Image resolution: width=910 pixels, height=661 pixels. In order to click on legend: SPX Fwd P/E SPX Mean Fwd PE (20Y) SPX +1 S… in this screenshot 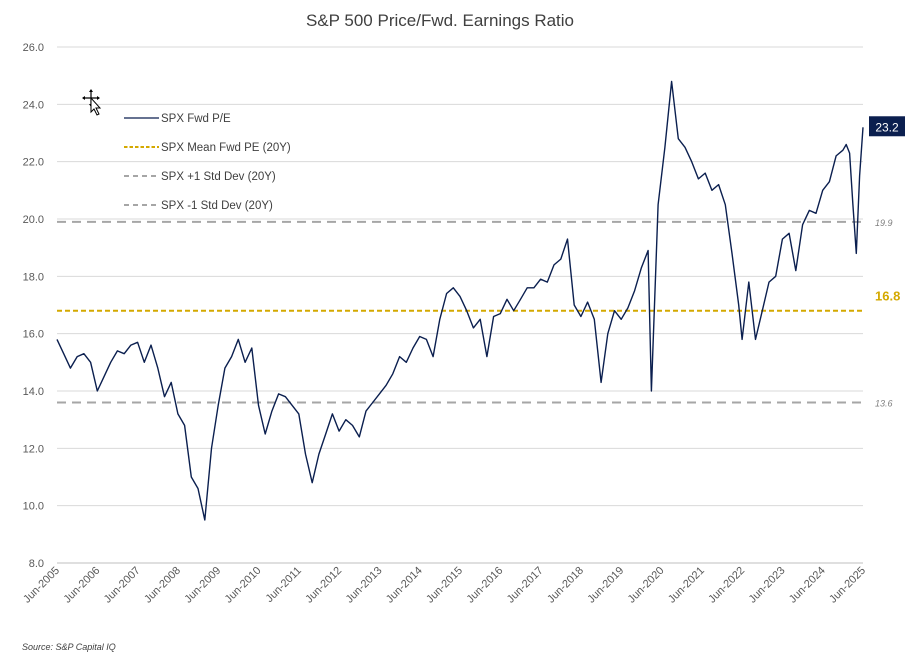, I will do `click(207, 162)`.